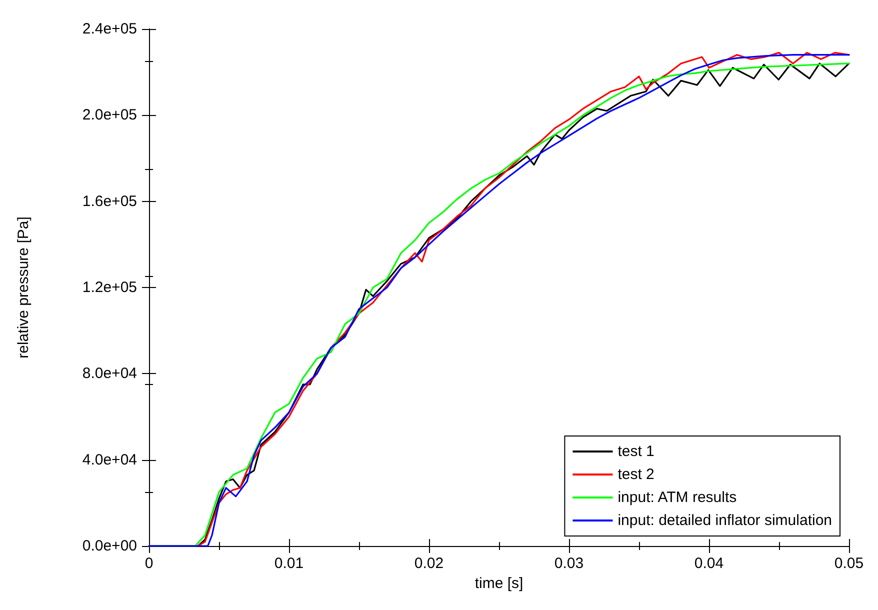 This screenshot has height=610, width=878. Describe the element at coordinates (149, 563) in the screenshot. I see `x-tick-label: 0` at that location.